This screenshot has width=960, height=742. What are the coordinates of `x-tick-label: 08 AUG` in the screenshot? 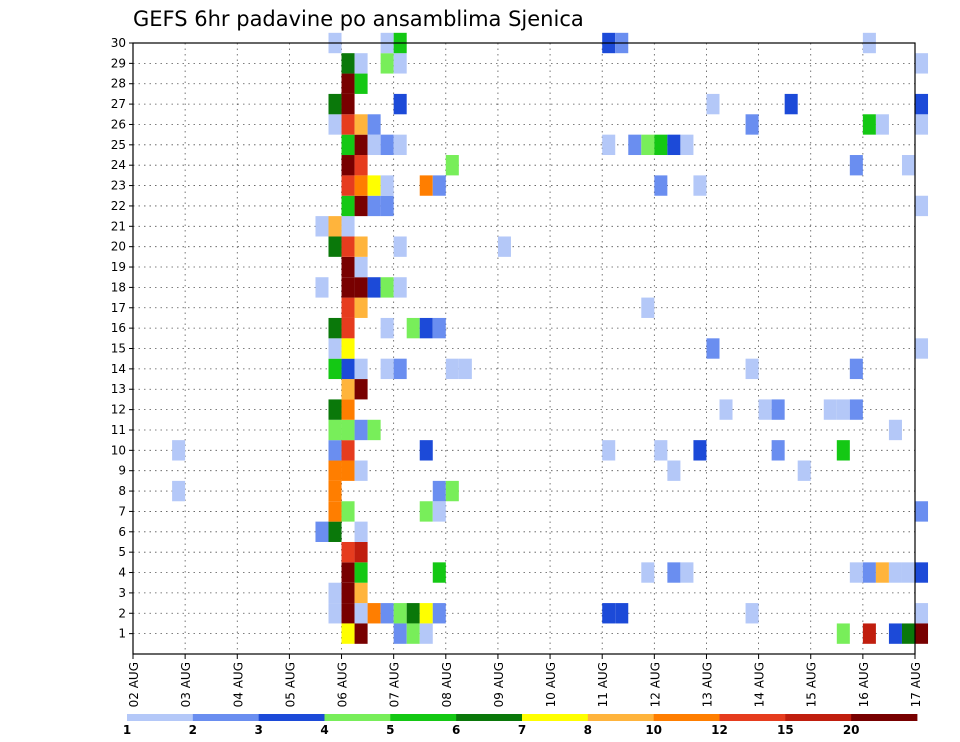 It's located at (447, 684).